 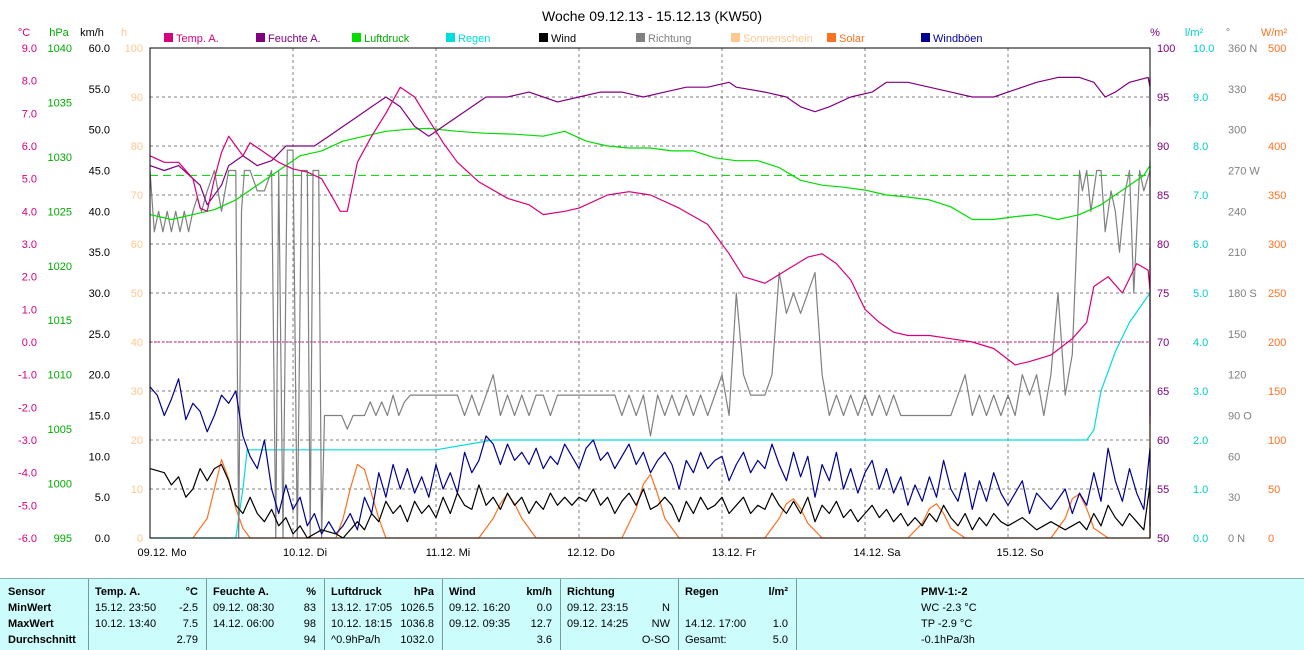 What do you see at coordinates (1200, 98) in the screenshot?
I see `tick-label-rain: 9.0` at bounding box center [1200, 98].